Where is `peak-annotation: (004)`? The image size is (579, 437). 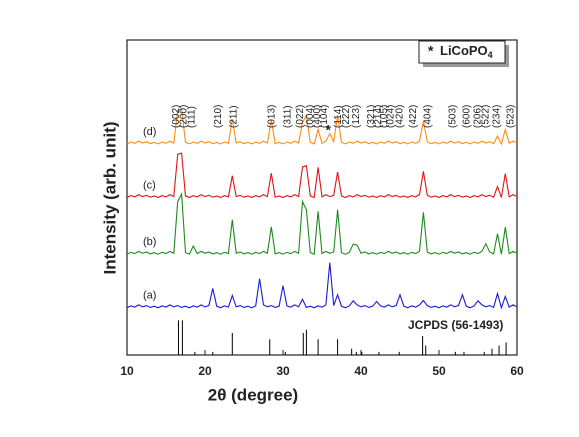
peak-annotation: (004) is located at coordinates (310, 116).